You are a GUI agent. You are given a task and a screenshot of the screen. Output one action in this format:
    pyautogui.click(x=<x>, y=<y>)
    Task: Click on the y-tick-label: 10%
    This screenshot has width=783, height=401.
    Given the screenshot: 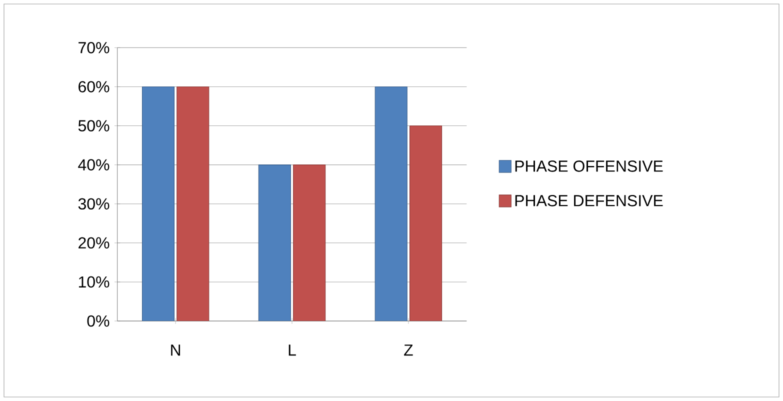 What is the action you would take?
    pyautogui.click(x=94, y=282)
    